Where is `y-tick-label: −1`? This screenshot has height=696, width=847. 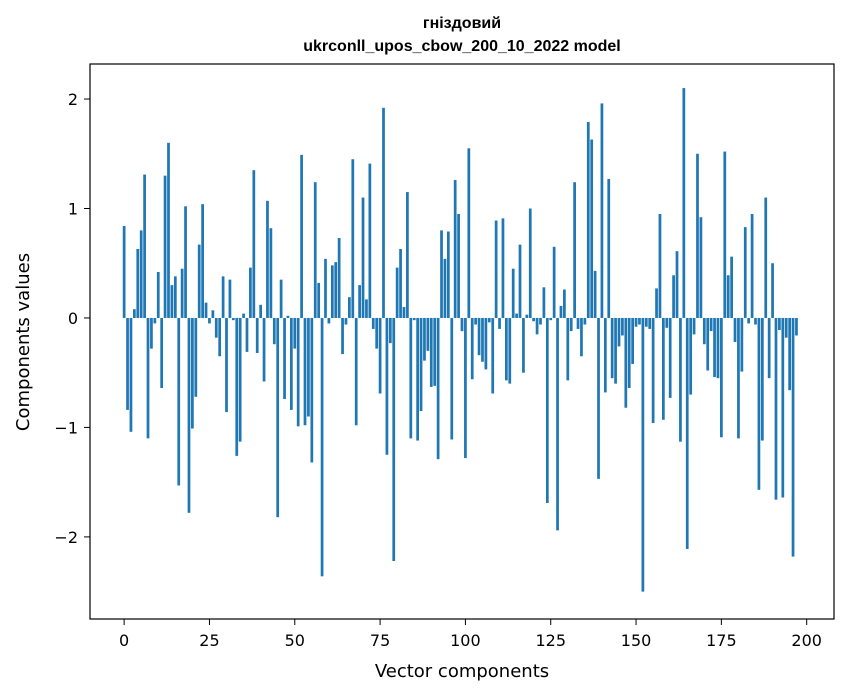
y-tick-label: −1 is located at coordinates (66, 427).